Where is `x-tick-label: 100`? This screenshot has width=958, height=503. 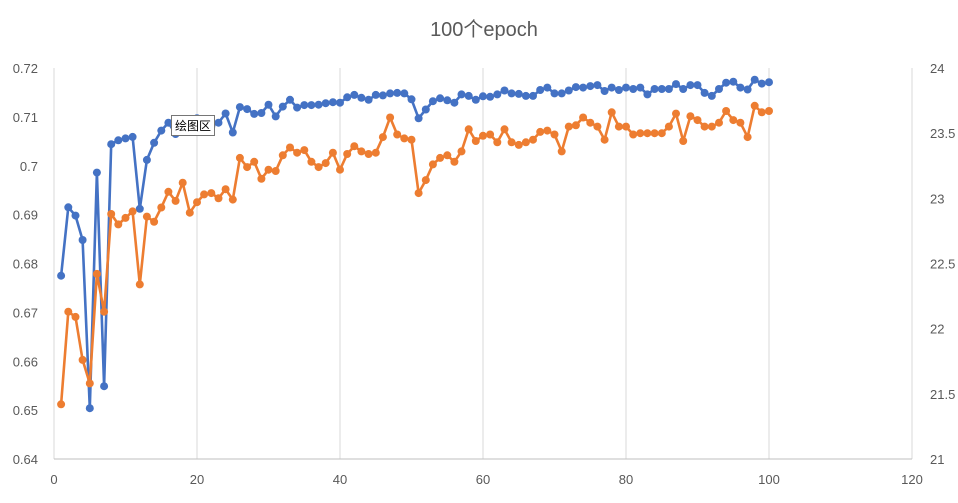
x-tick-label: 100 is located at coordinates (769, 479).